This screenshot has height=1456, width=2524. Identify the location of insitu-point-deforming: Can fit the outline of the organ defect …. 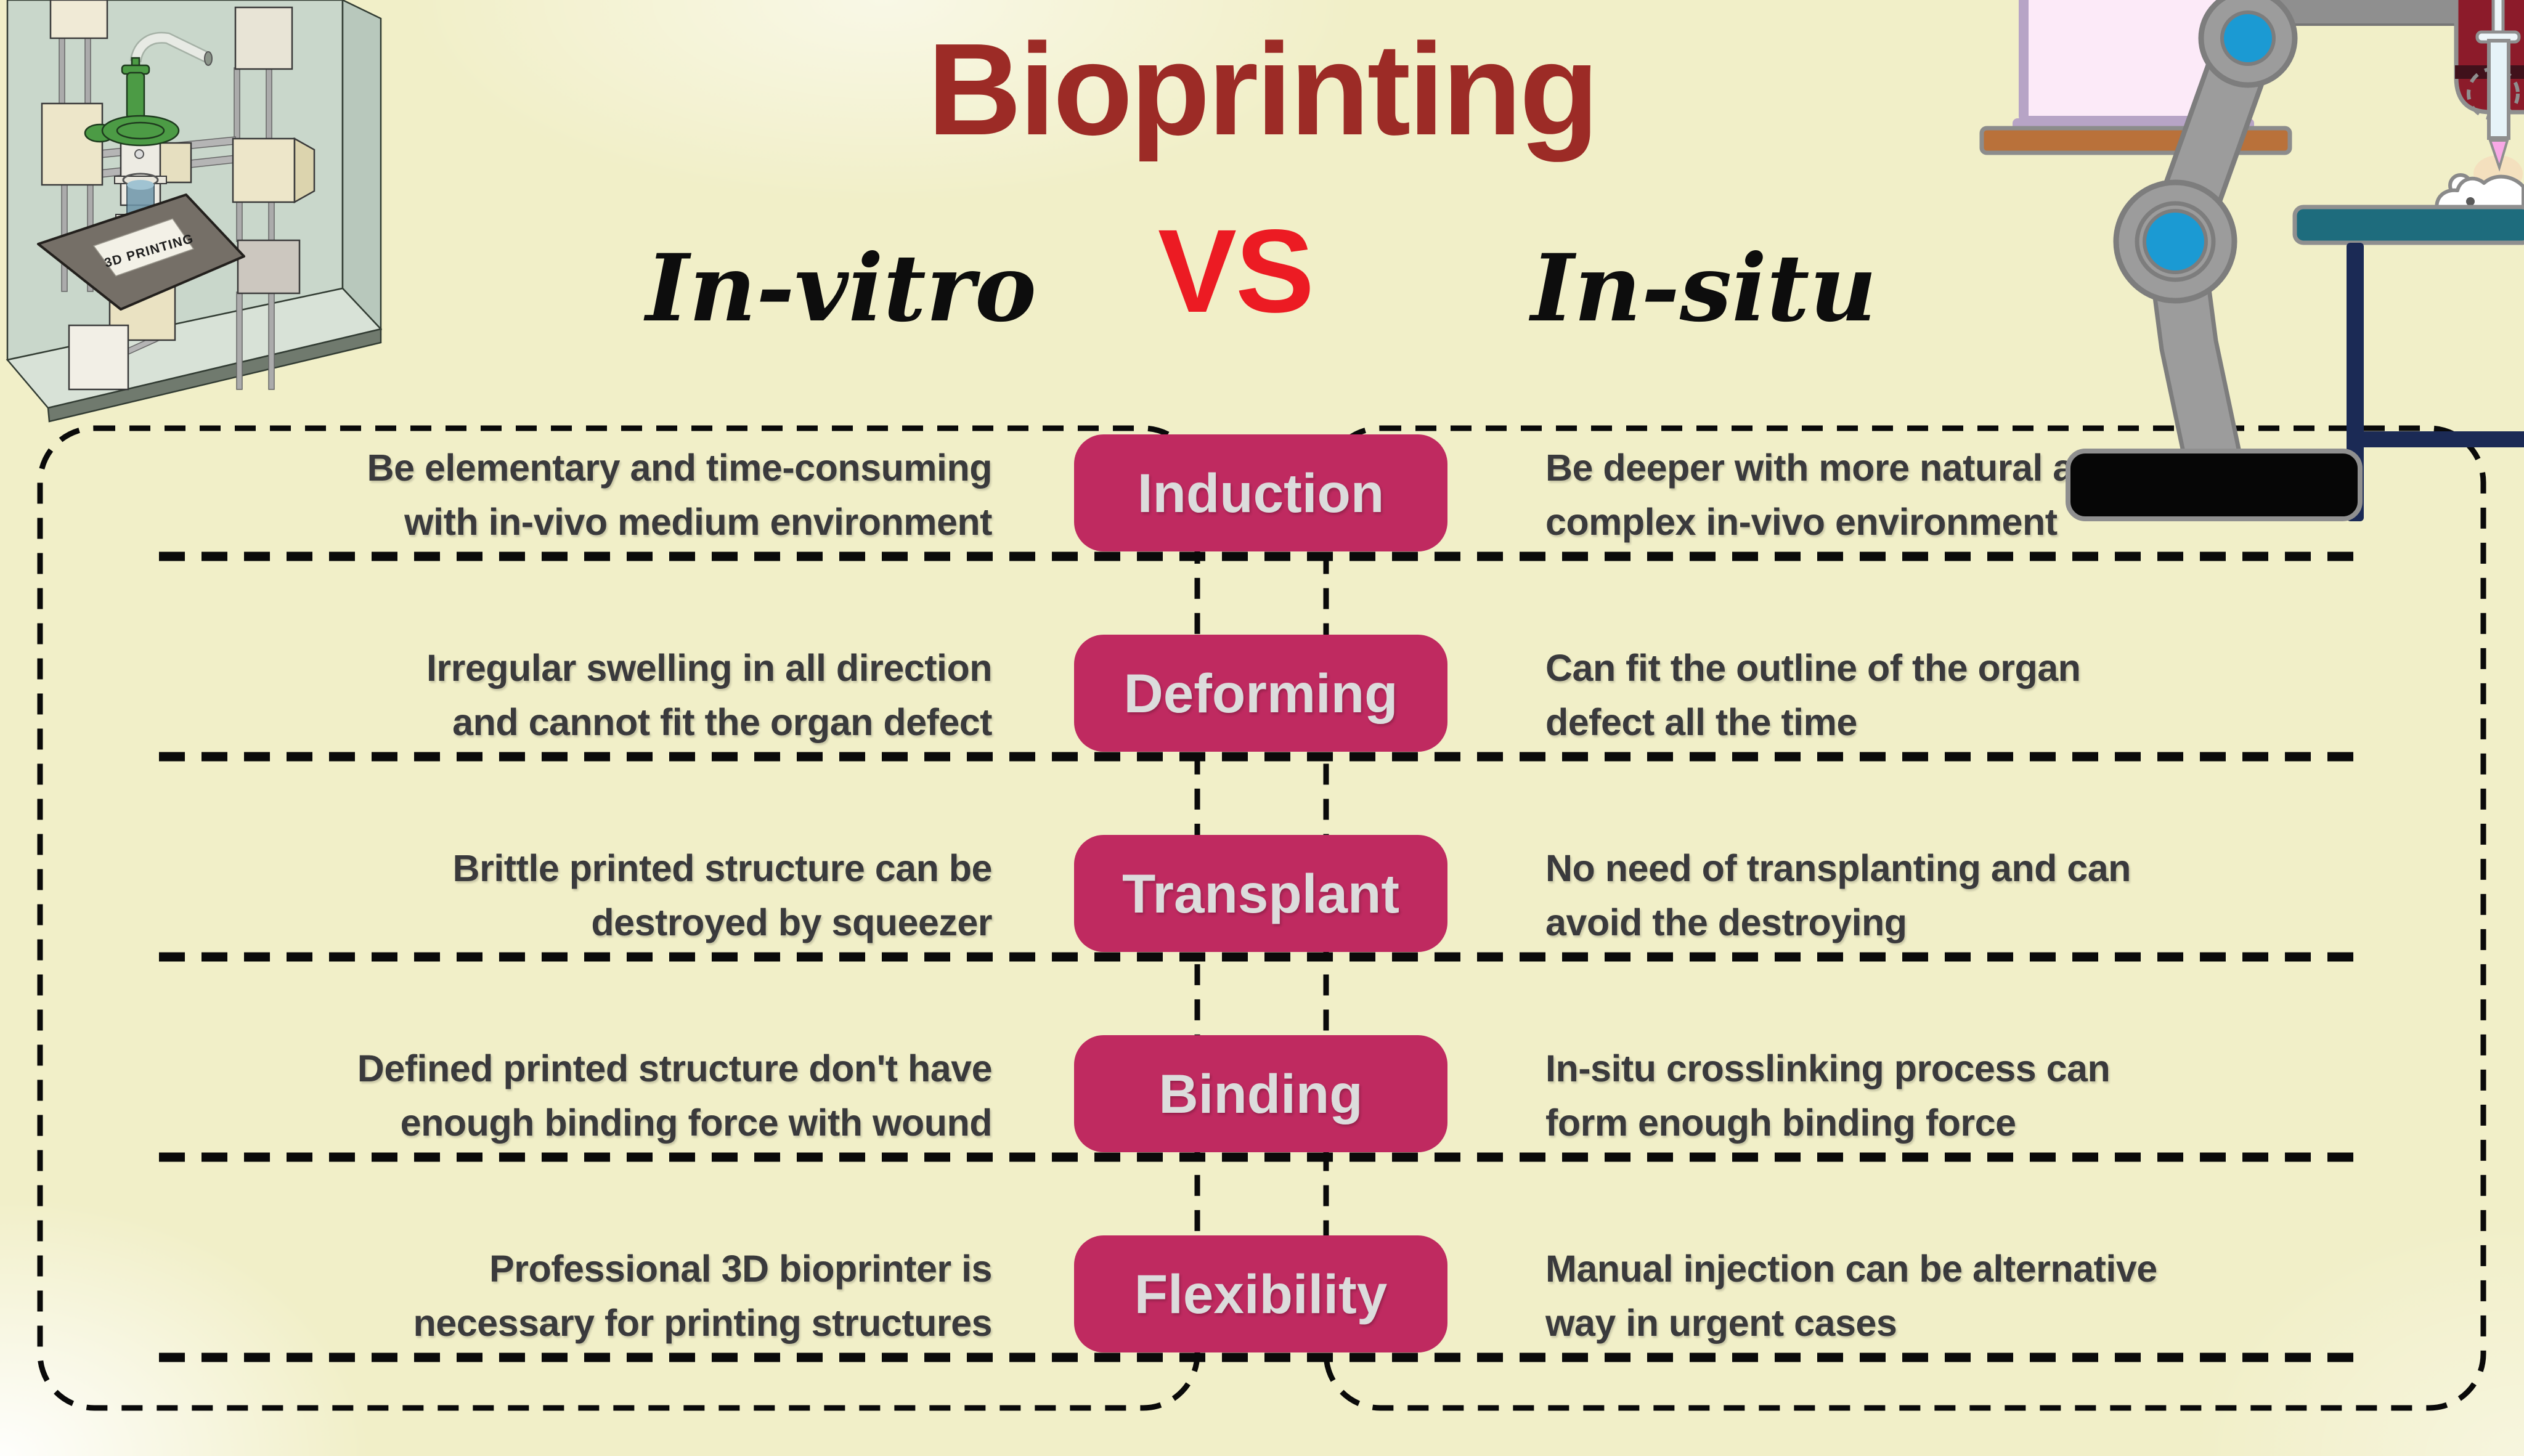
(1813, 695).